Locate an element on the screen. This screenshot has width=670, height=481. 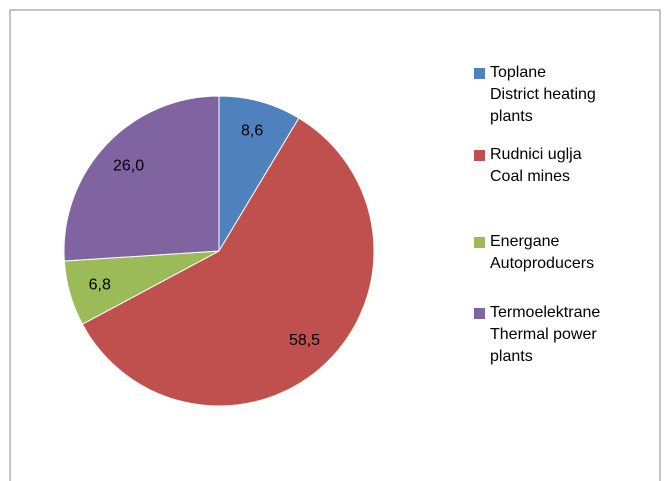
legend-label: Toplane District heating plants is located at coordinates (543, 94).